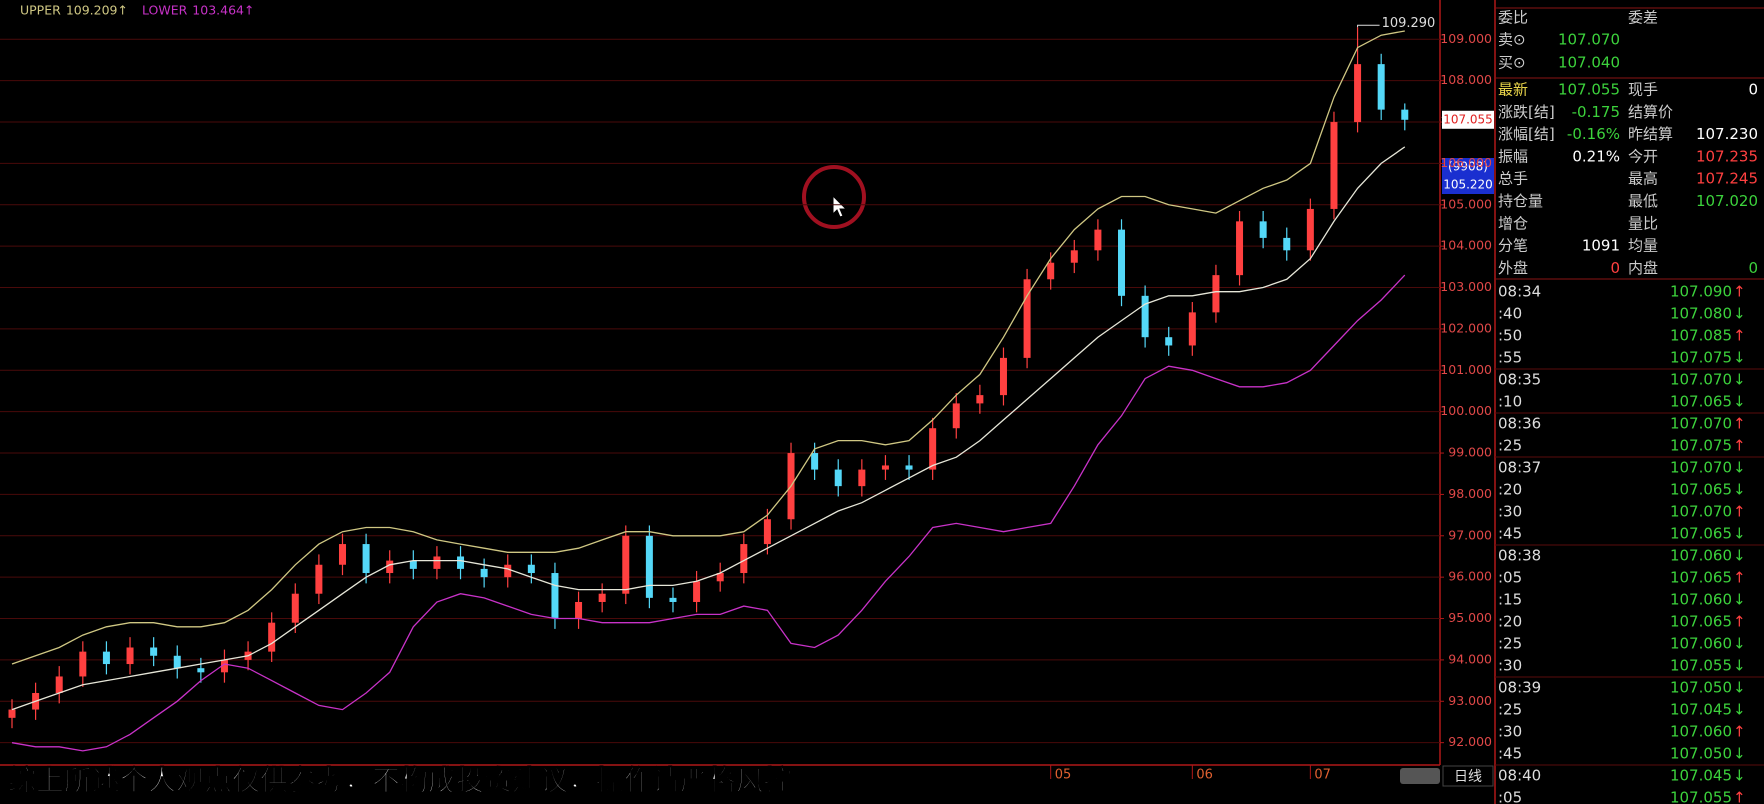 This screenshot has height=804, width=1764. Describe the element at coordinates (1526, 134) in the screenshot. I see `quote-label: 涨幅[结]` at that location.